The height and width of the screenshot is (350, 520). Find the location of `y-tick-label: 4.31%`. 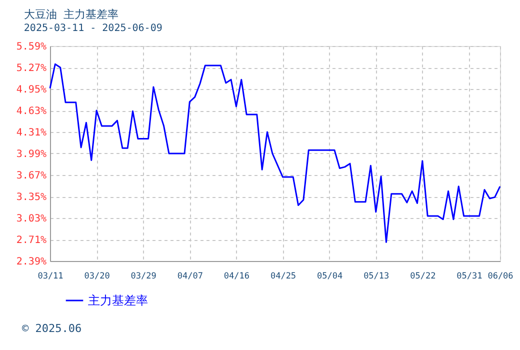

y-tick-label: 4.31% is located at coordinates (31, 133).